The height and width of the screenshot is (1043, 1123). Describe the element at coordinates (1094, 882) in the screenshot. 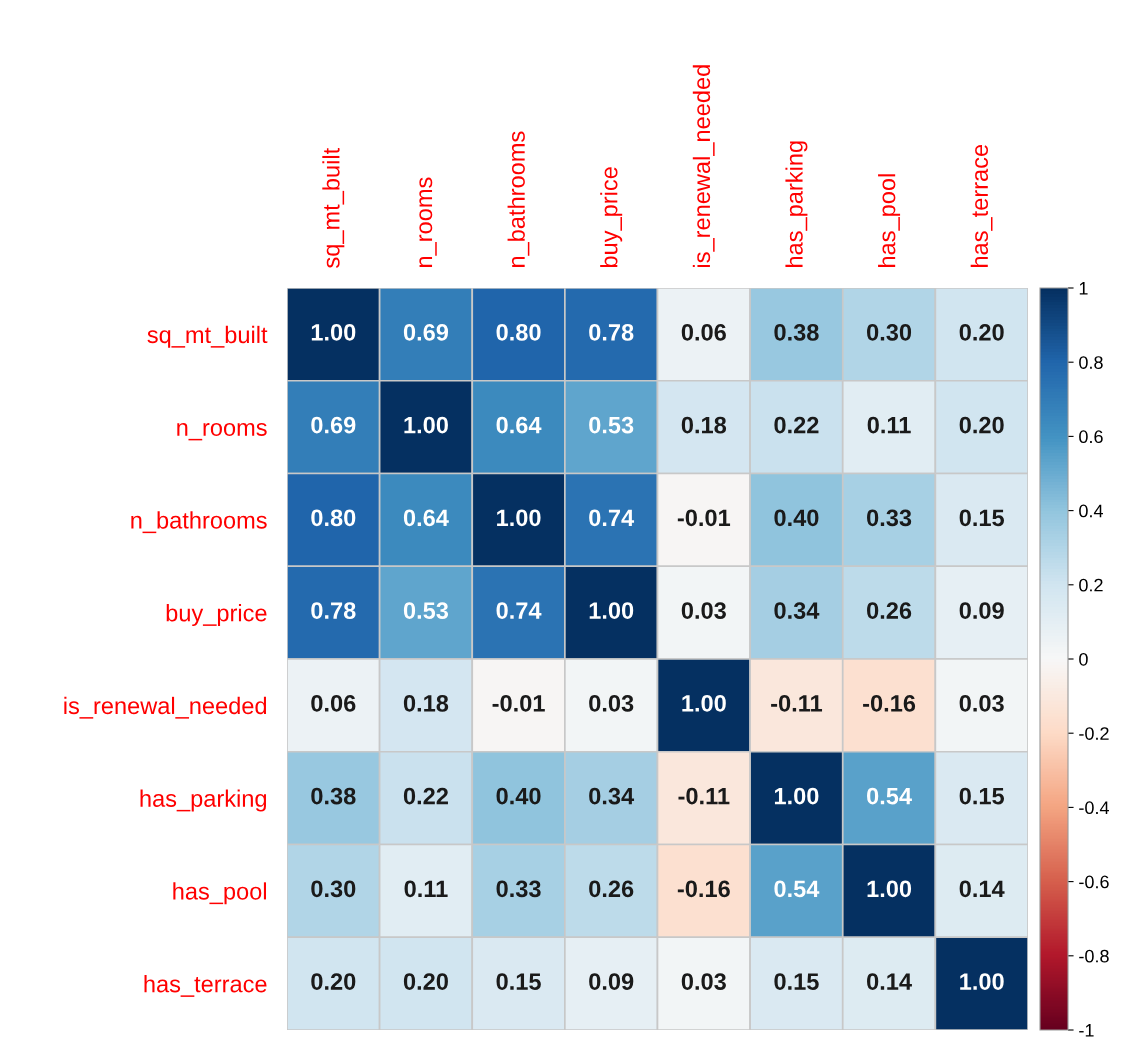

I see `color-bar-label: -0.6` at that location.